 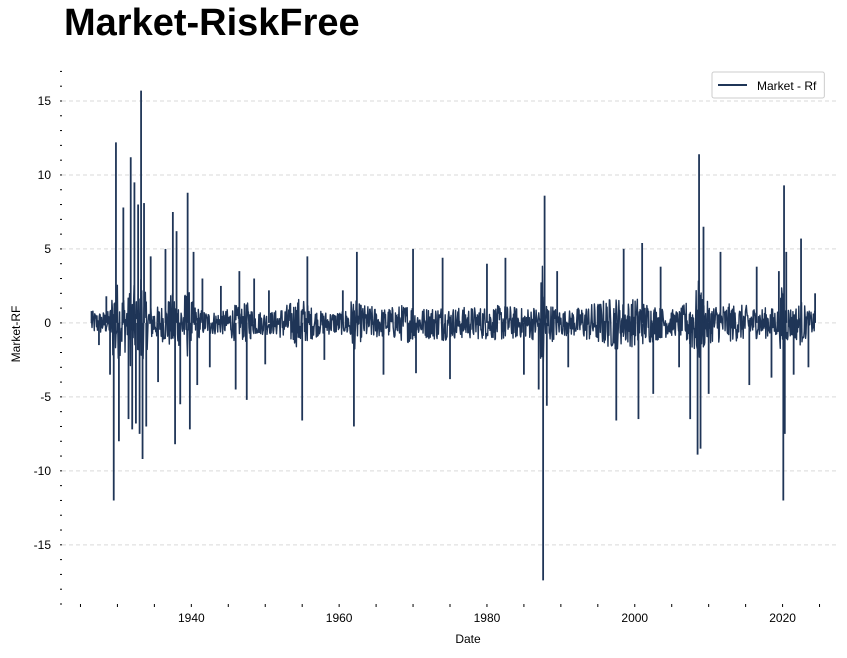 I want to click on y-tick-label: -5, so click(x=45, y=397).